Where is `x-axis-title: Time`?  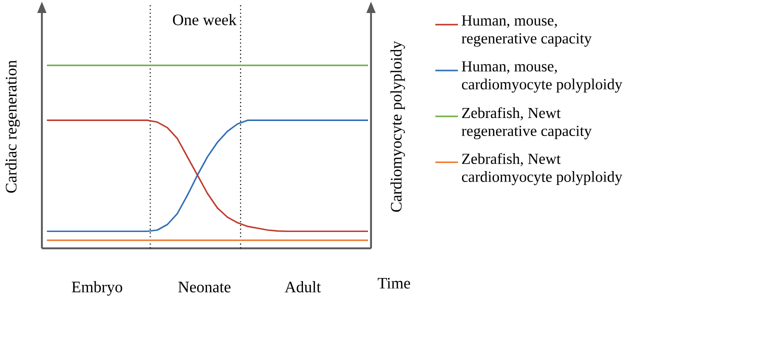
x-axis-title: Time is located at coordinates (394, 283).